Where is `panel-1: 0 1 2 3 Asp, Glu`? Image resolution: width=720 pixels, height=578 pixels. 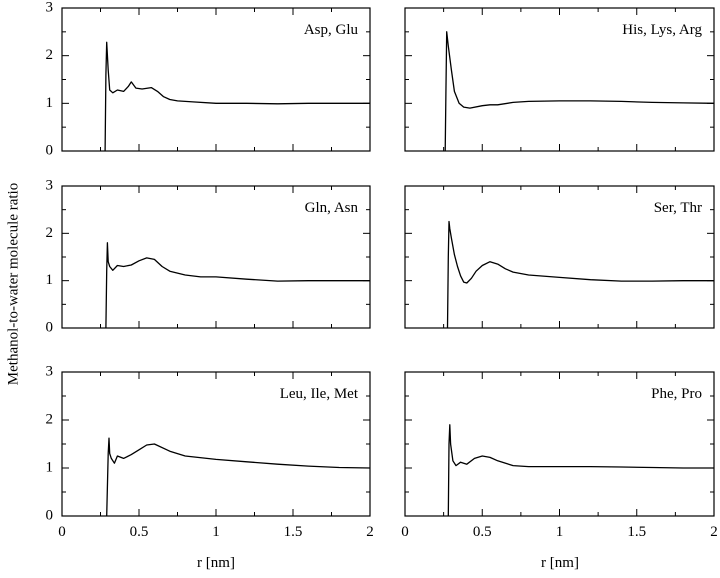
panel-1: 0 1 2 3 Asp, Glu is located at coordinates (208, 79).